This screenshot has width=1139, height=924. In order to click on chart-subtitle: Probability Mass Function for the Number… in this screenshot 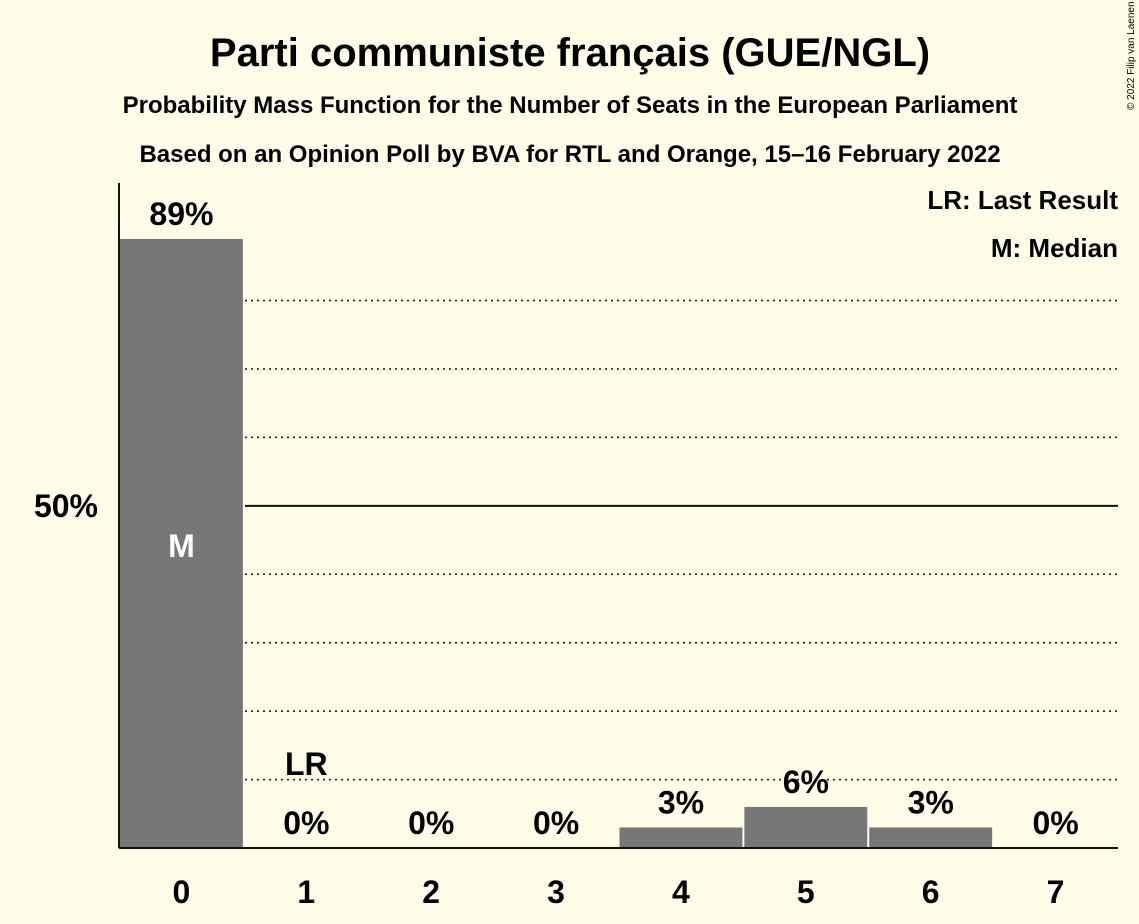, I will do `click(570, 105)`.